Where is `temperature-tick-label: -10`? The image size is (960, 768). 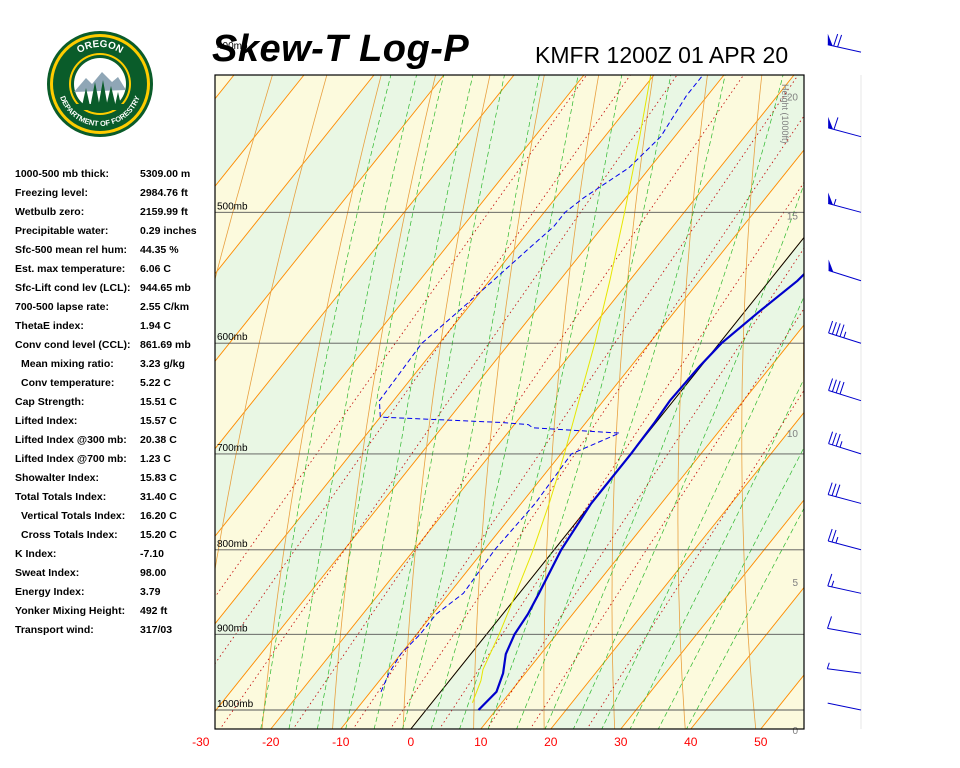
temperature-tick-label: -10 is located at coordinates (341, 742).